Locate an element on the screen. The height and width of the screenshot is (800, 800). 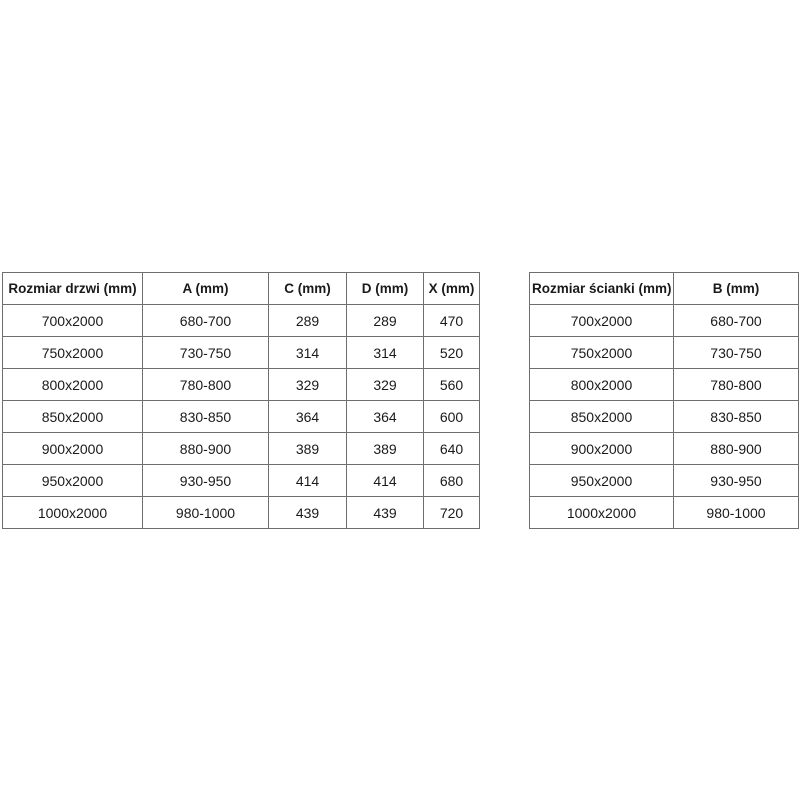
header-cell: Rozmiar drzwi (mm) is located at coordinates (72, 288).